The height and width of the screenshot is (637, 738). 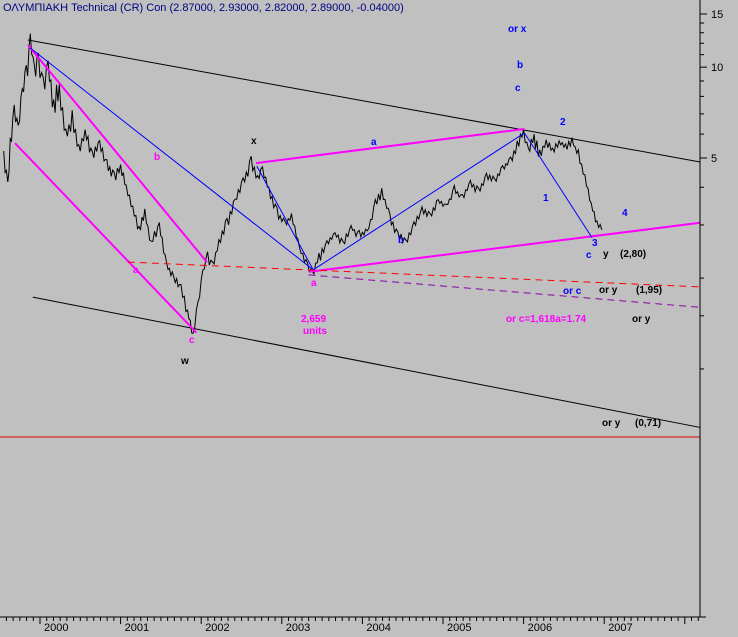 What do you see at coordinates (595, 243) in the screenshot?
I see `annotation-3: 3` at bounding box center [595, 243].